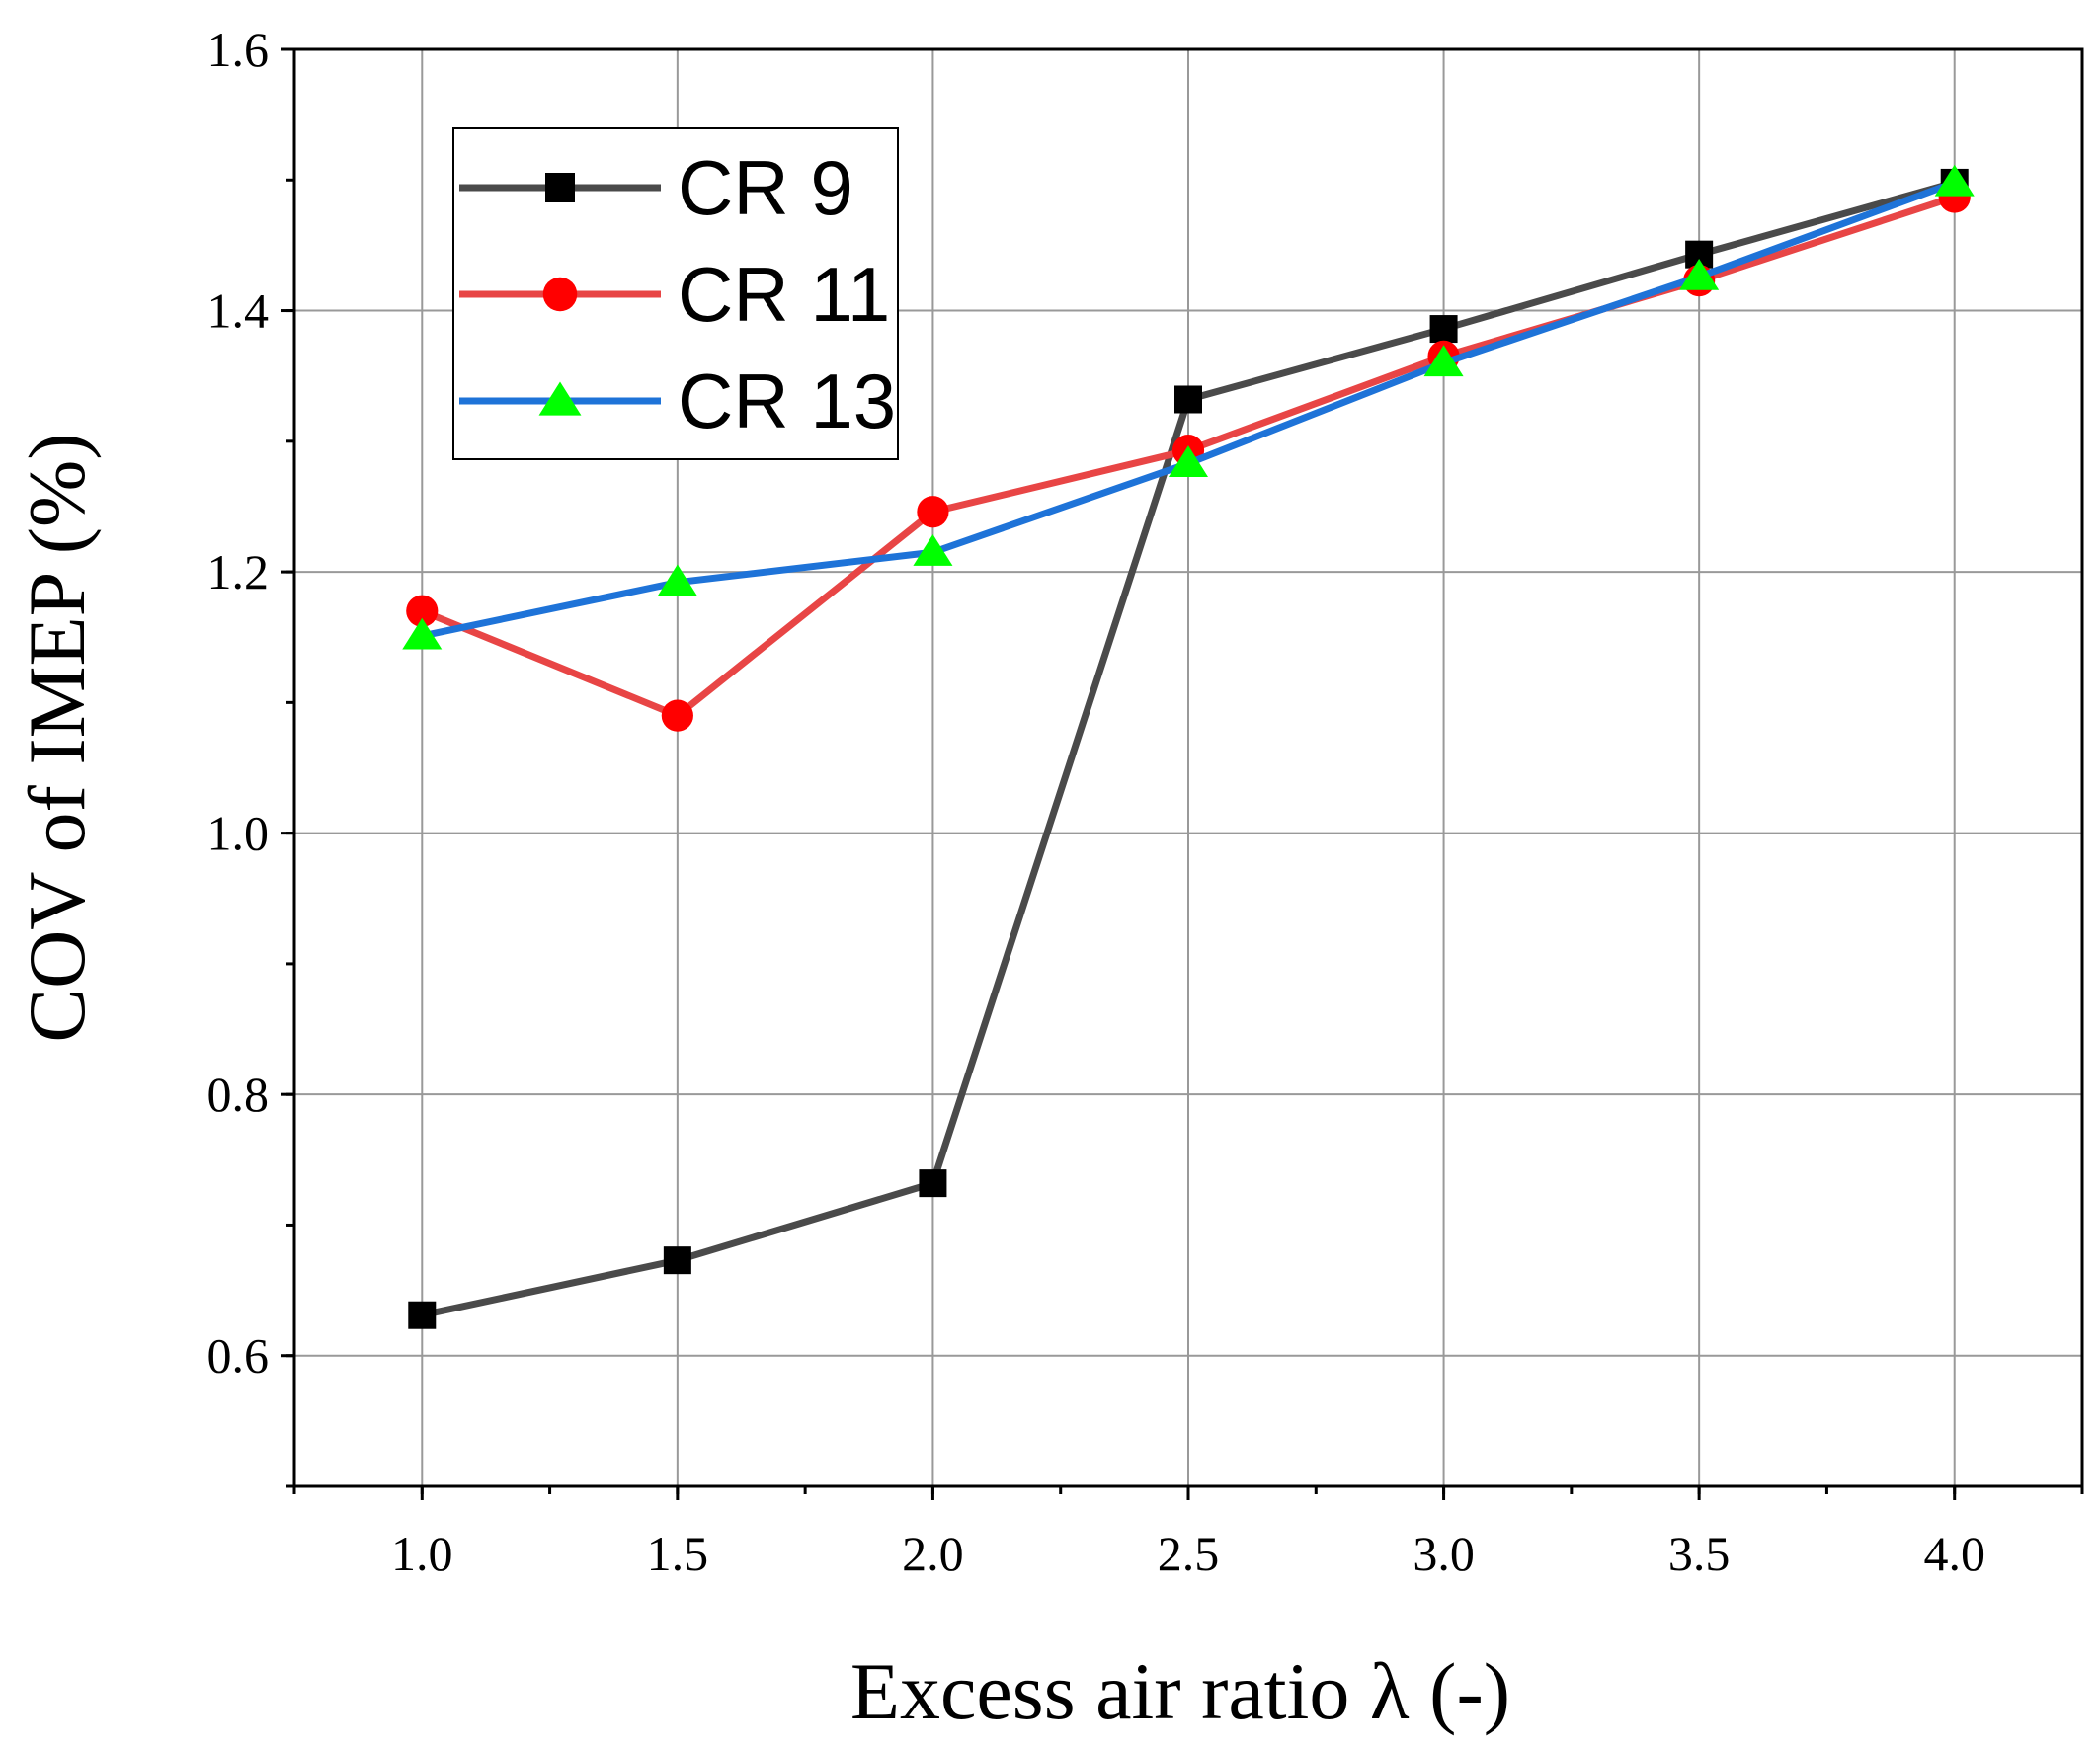 The image size is (2100, 1748). Describe the element at coordinates (238, 311) in the screenshot. I see `y-tick-label: 1.4` at that location.